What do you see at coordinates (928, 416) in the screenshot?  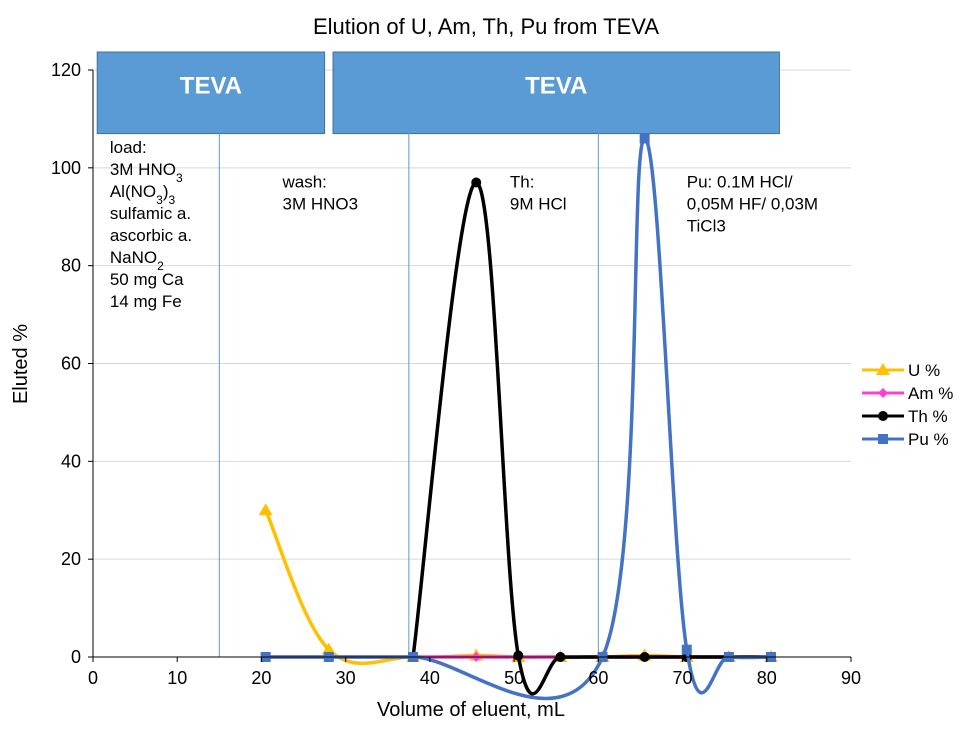 I see `legend-label-th: Th %` at bounding box center [928, 416].